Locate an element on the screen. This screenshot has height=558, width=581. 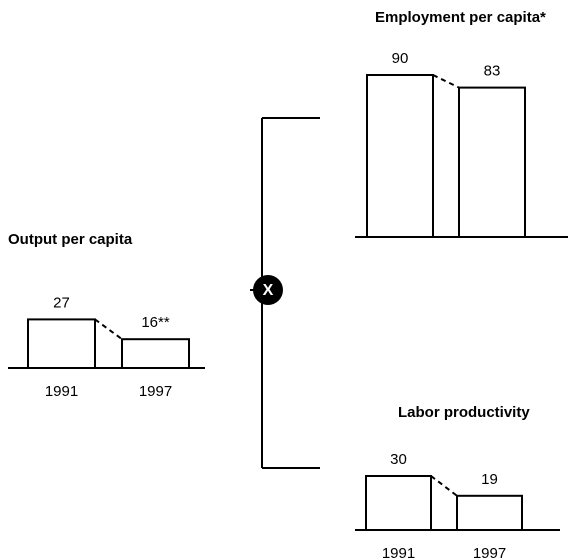
value-label: 30 is located at coordinates (398, 459).